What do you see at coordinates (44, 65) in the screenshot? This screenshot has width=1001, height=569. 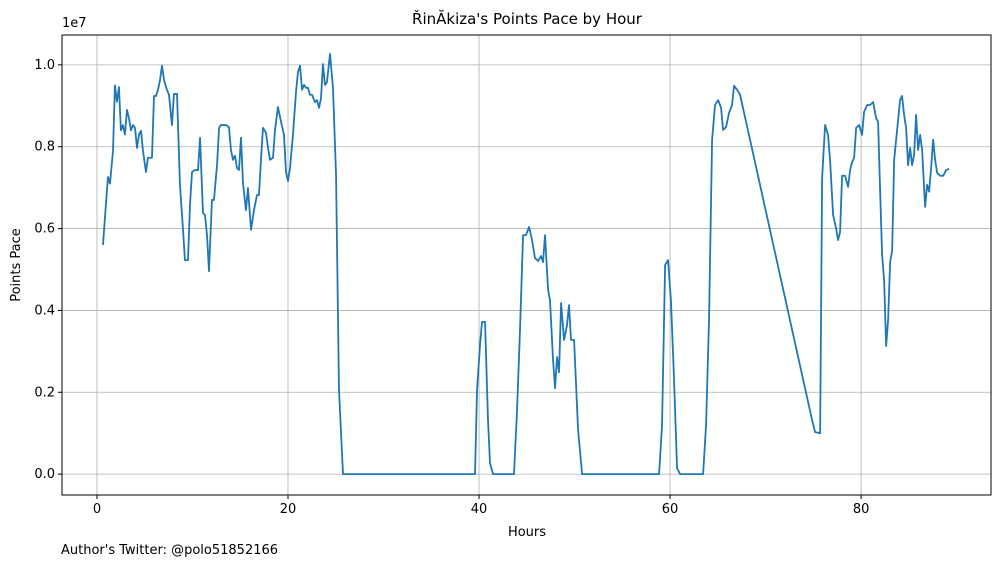 I see `y-tick-label: 1.0` at bounding box center [44, 65].